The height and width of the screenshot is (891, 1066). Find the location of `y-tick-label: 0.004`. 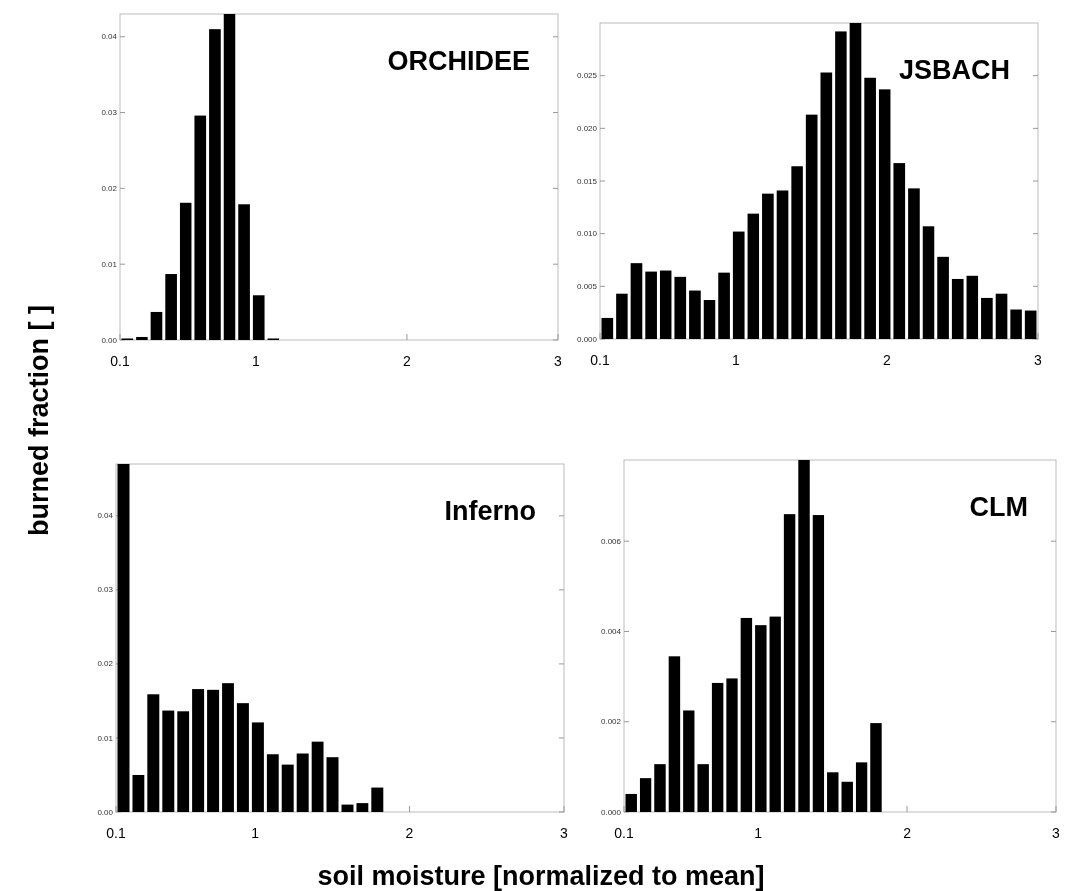

y-tick-label: 0.004 is located at coordinates (611, 632).